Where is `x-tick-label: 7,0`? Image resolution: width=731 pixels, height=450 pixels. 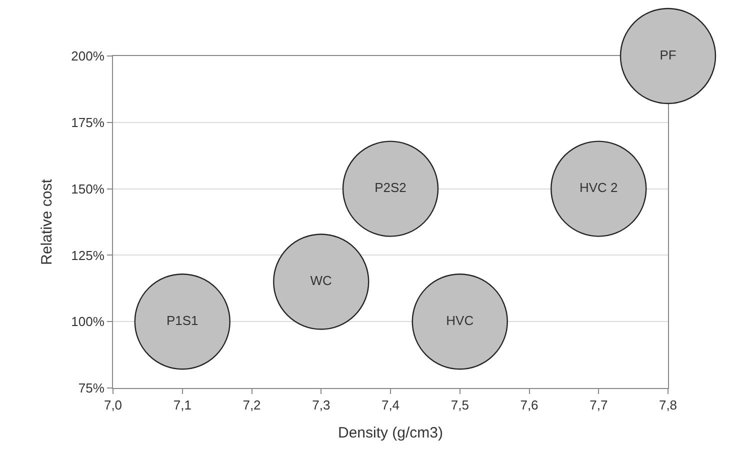
x-tick-label: 7,0 is located at coordinates (113, 405).